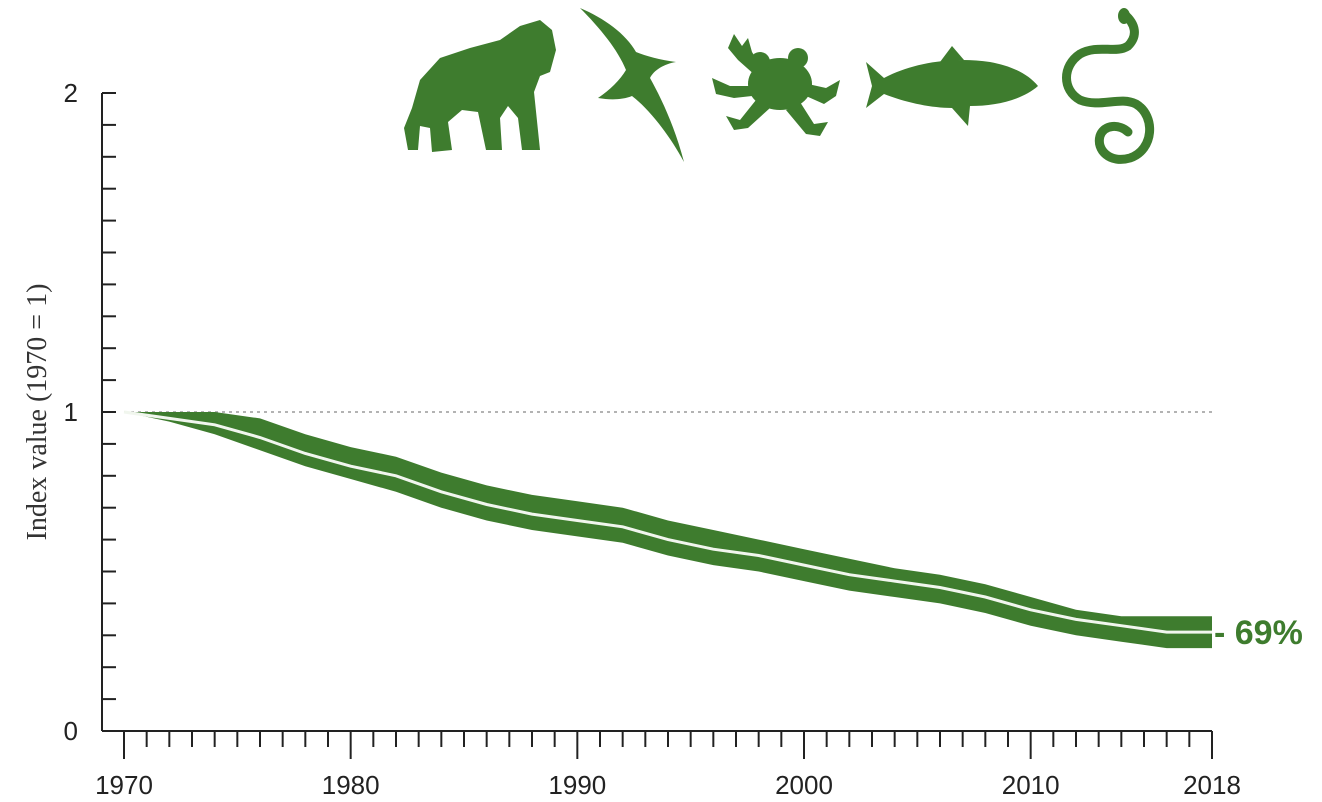 Image resolution: width=1322 pixels, height=802 pixels. What do you see at coordinates (776, 85) in the screenshot?
I see `frog-icon` at bounding box center [776, 85].